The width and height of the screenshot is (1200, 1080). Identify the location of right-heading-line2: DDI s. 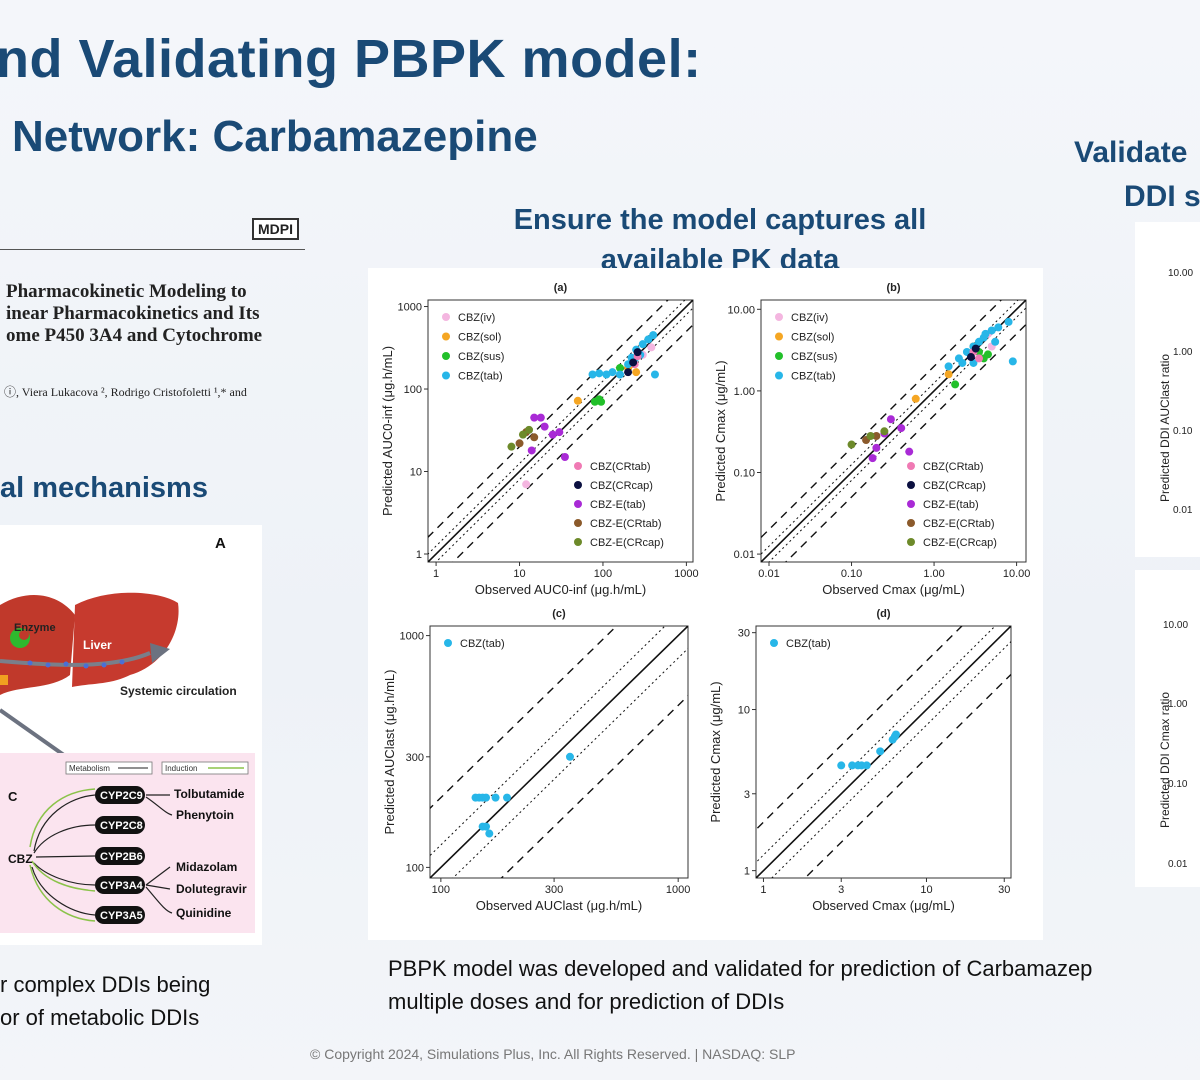
(1162, 196).